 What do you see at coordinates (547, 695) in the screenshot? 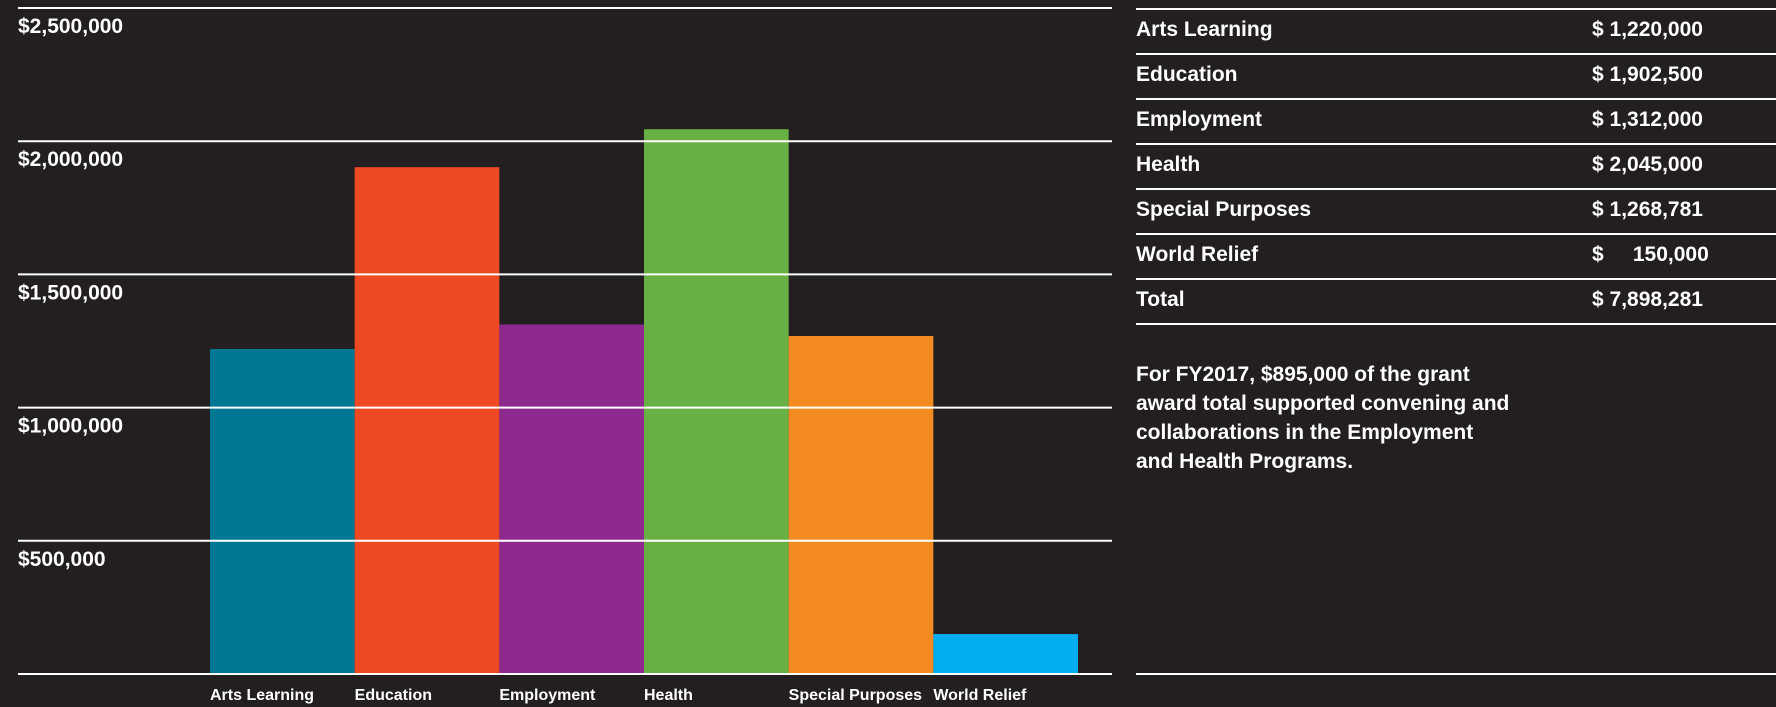
I see `x-tick-label: Employment` at bounding box center [547, 695].